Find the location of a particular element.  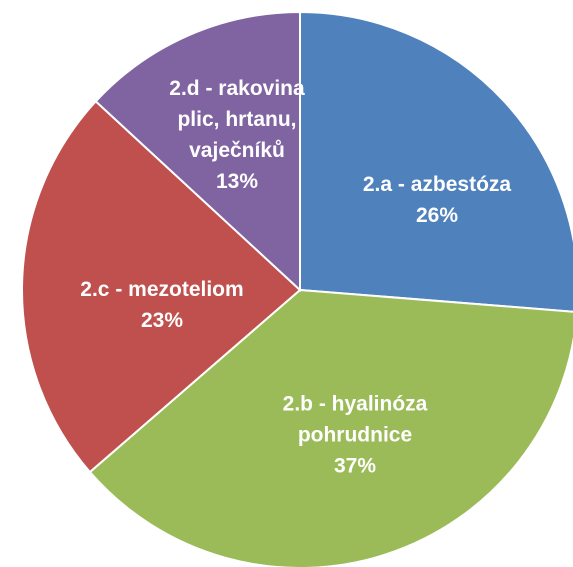

slice-label: 2.b - hyalinóza pohrudnice 37% is located at coordinates (355, 435).